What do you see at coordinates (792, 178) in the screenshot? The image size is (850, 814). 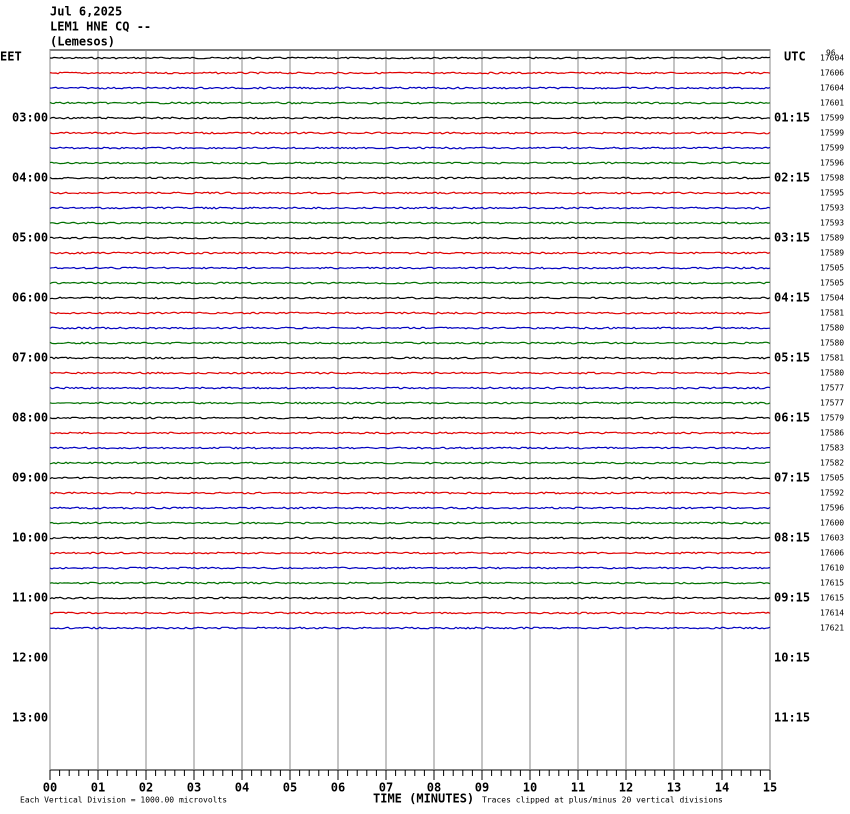 I see `right-hour-label: 02:15` at bounding box center [792, 178].